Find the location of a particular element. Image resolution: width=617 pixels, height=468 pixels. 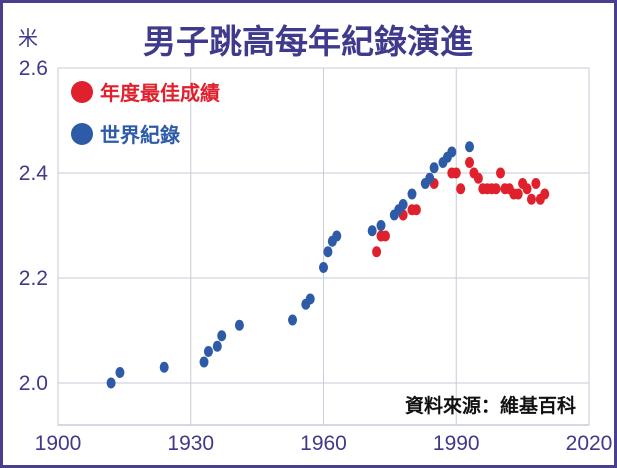

legend-marker-record is located at coordinates (82, 134).